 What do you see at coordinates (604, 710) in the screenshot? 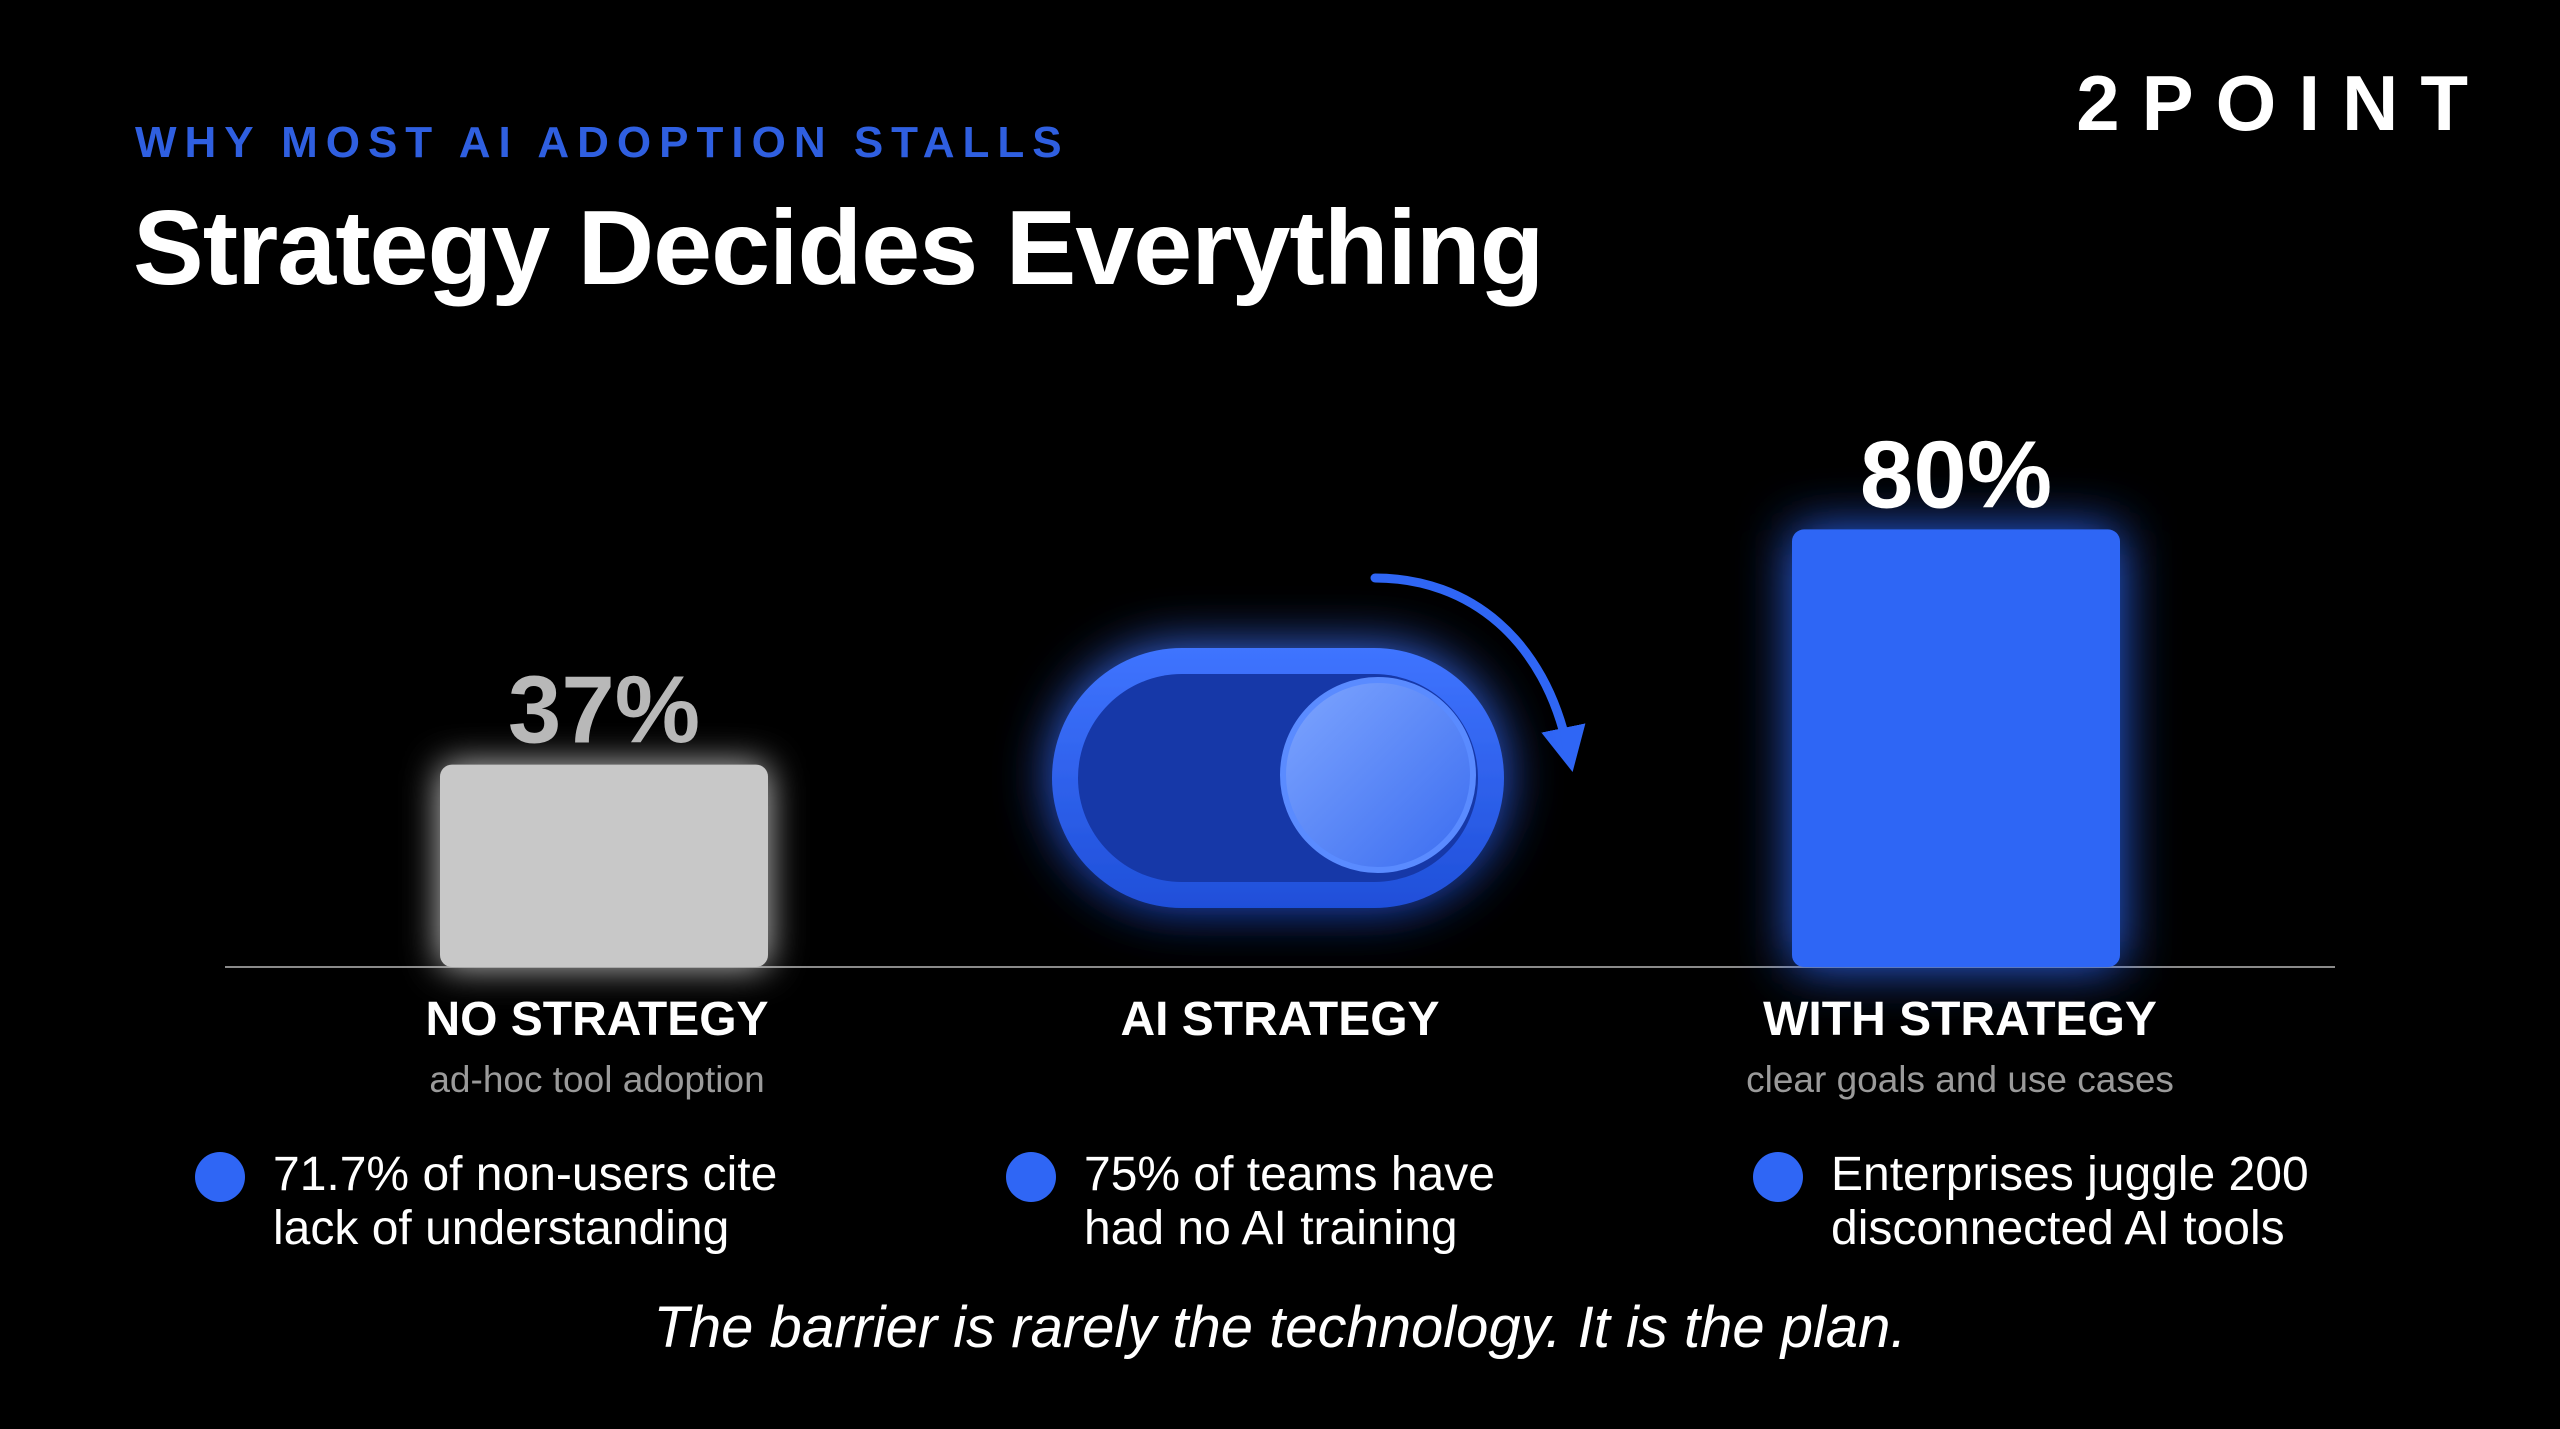
I see `value-label-no-strategy: 37%` at bounding box center [604, 710].